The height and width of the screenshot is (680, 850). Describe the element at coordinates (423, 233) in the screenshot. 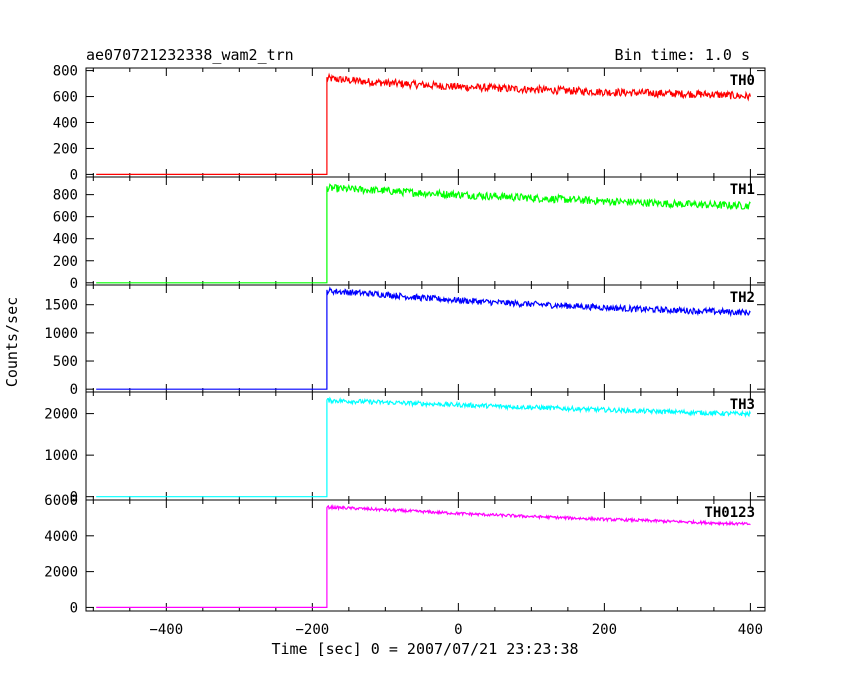

I see `series-line-th1` at that location.